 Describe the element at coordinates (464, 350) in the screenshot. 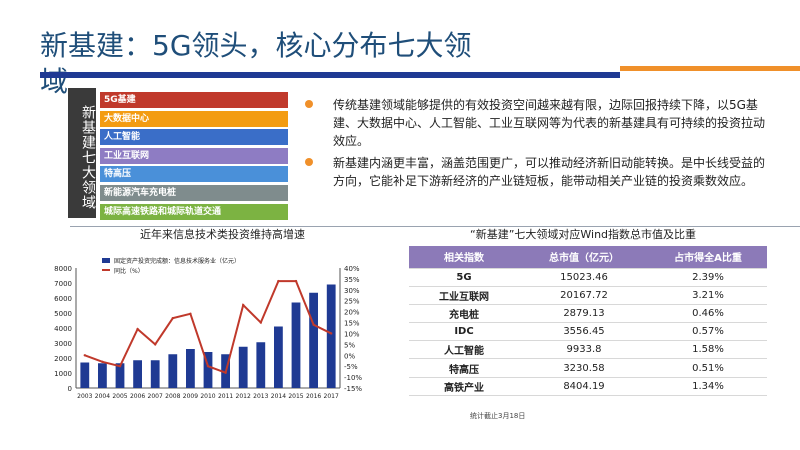

I see `table-cell: 人工智能` at that location.